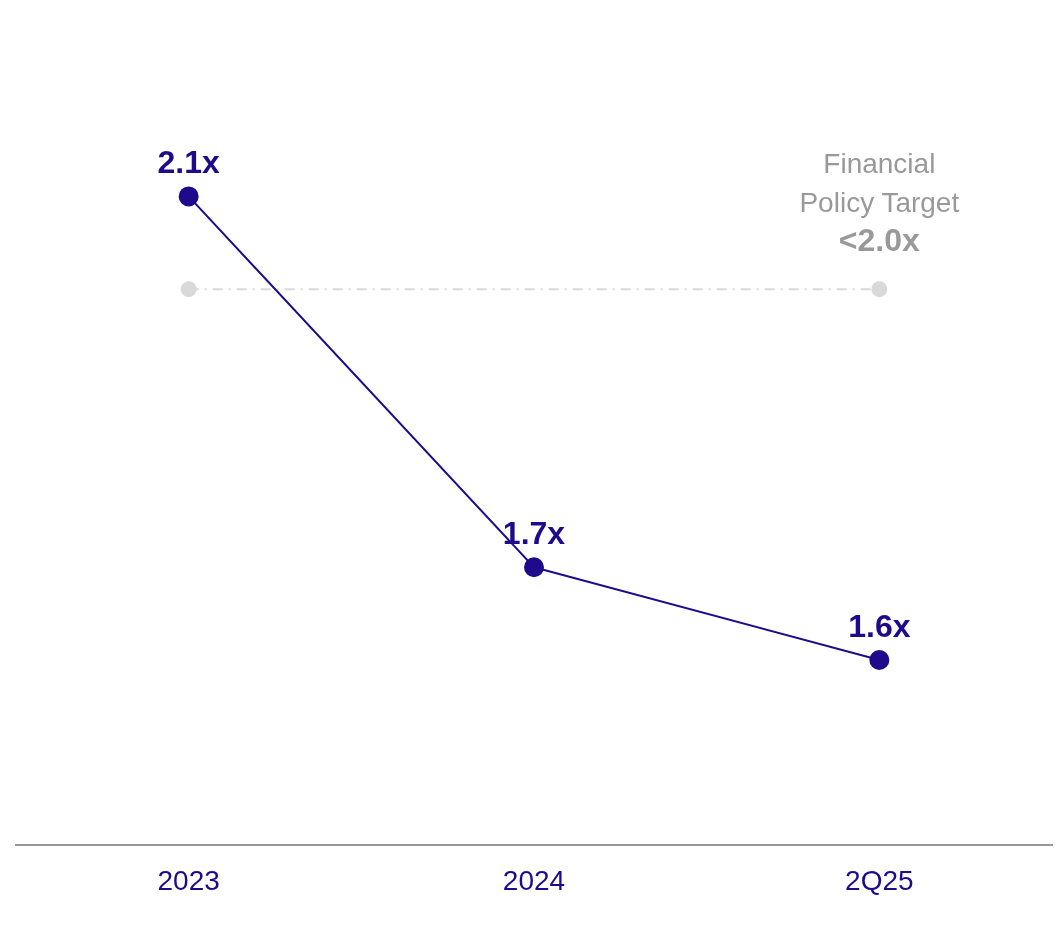  Describe the element at coordinates (189, 162) in the screenshot. I see `data-label: 2.1x` at that location.